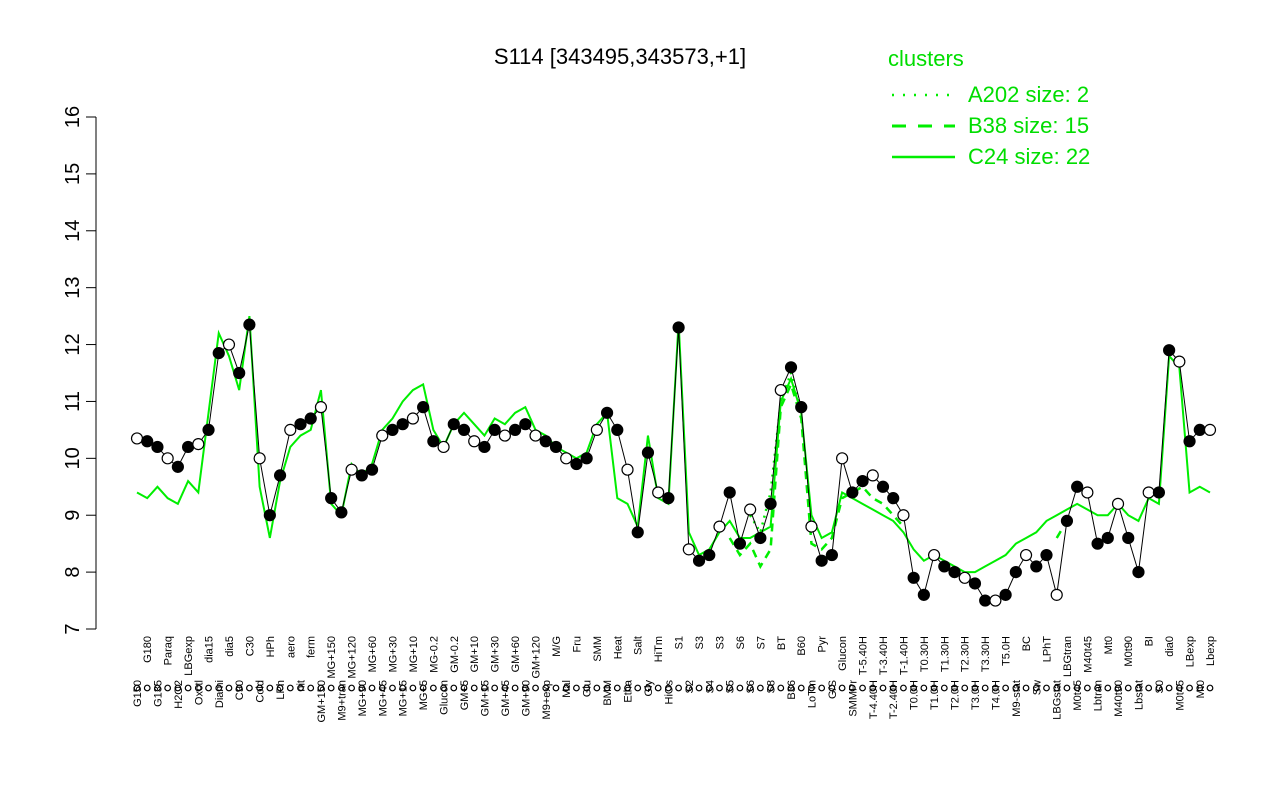  I want to click on x-tick-label: C90, so click(240, 690).